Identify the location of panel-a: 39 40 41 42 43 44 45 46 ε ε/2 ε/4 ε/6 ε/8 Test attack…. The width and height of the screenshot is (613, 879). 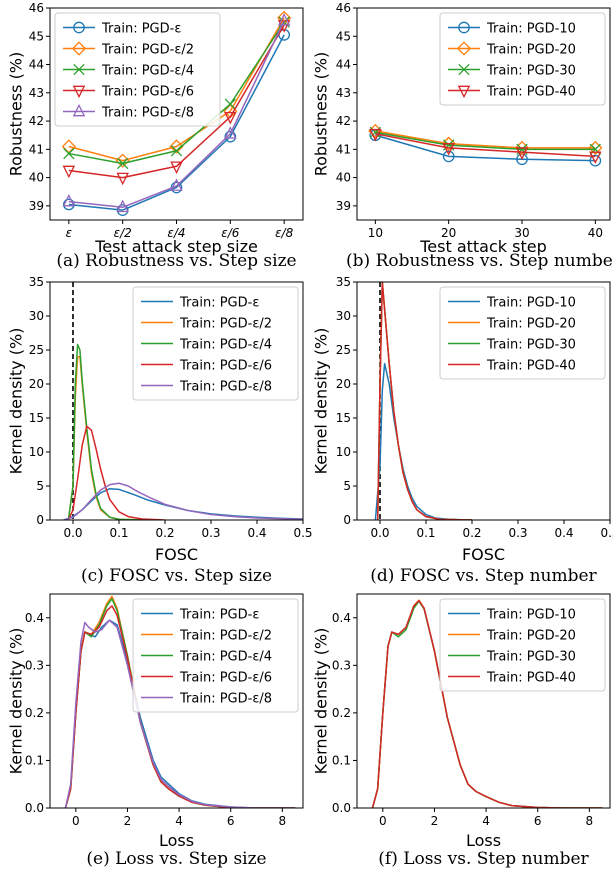
(155, 136).